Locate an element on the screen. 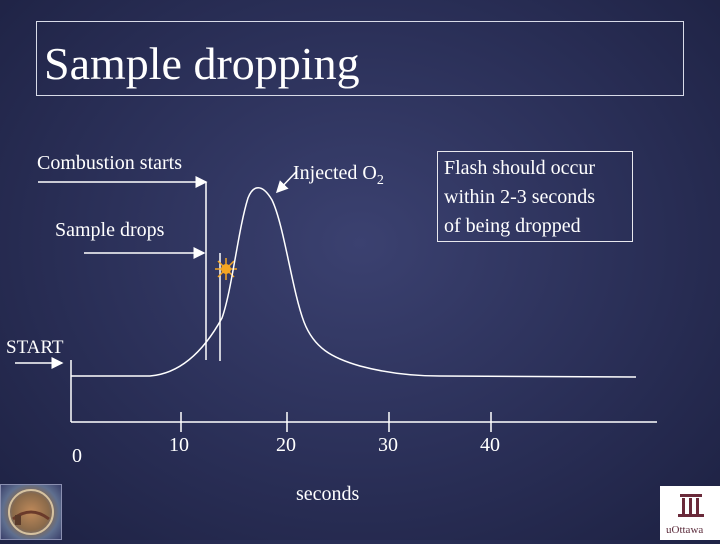 This screenshot has width=720, height=544. university-wordmark: uOttawa is located at coordinates (685, 530).